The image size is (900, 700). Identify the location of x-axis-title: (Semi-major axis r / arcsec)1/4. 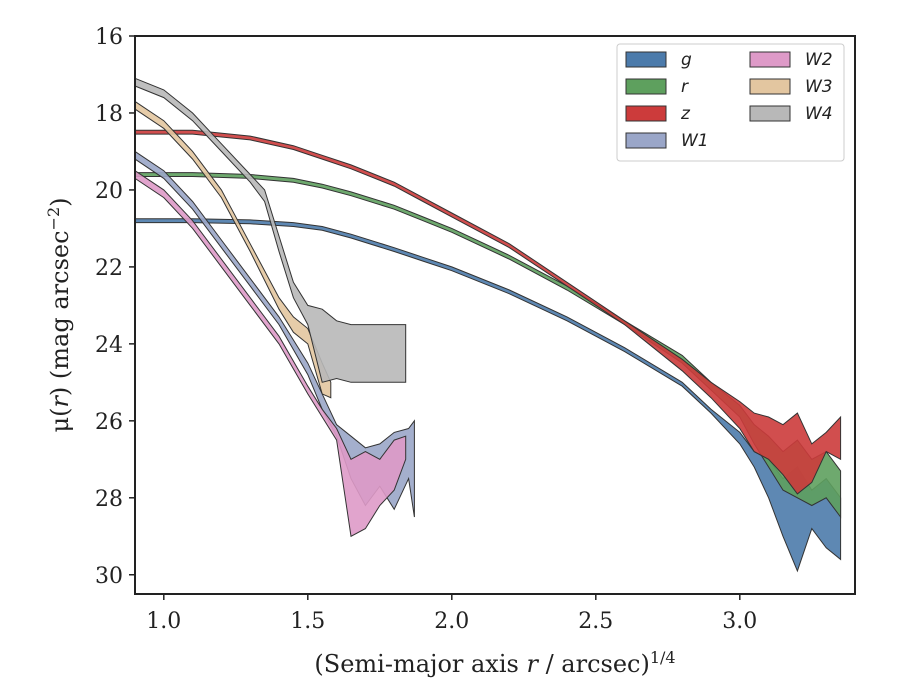
(494, 663).